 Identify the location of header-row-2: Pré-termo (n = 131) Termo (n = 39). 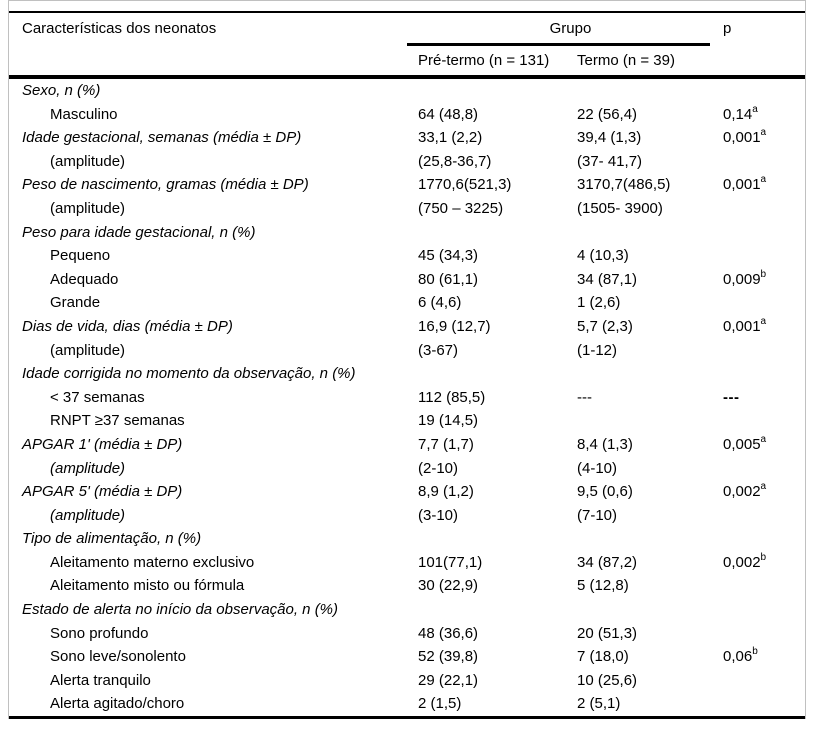
(407, 59).